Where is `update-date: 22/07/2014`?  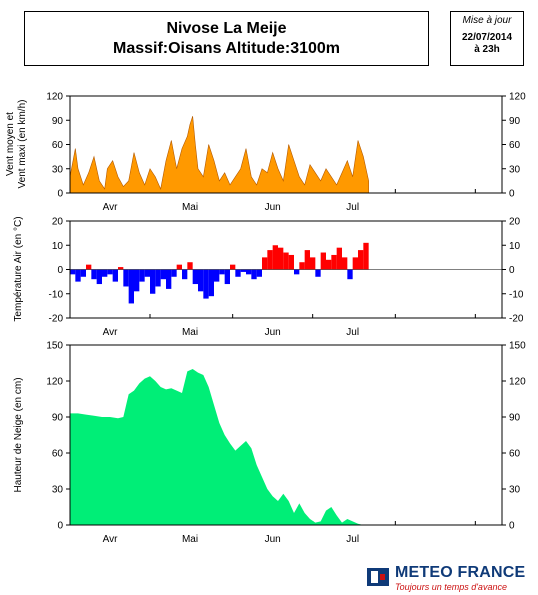 update-date: 22/07/2014 is located at coordinates (487, 37).